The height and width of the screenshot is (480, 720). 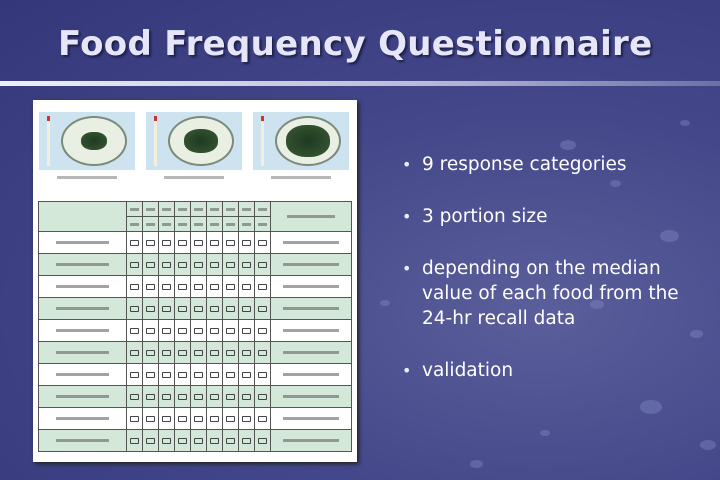 What do you see at coordinates (301, 141) in the screenshot?
I see `portion-photo-large` at bounding box center [301, 141].